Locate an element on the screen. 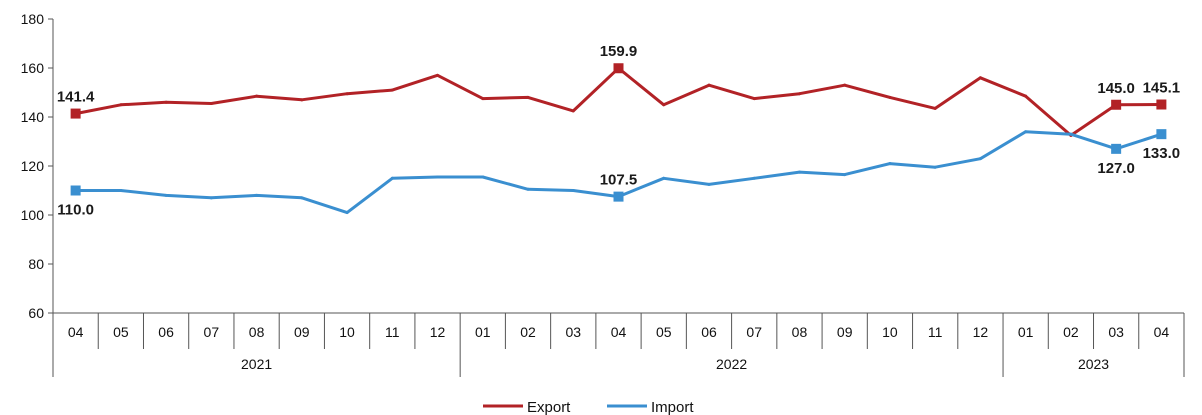  y-axis: 60 80 100 120 140 160 180 is located at coordinates (37, 166).